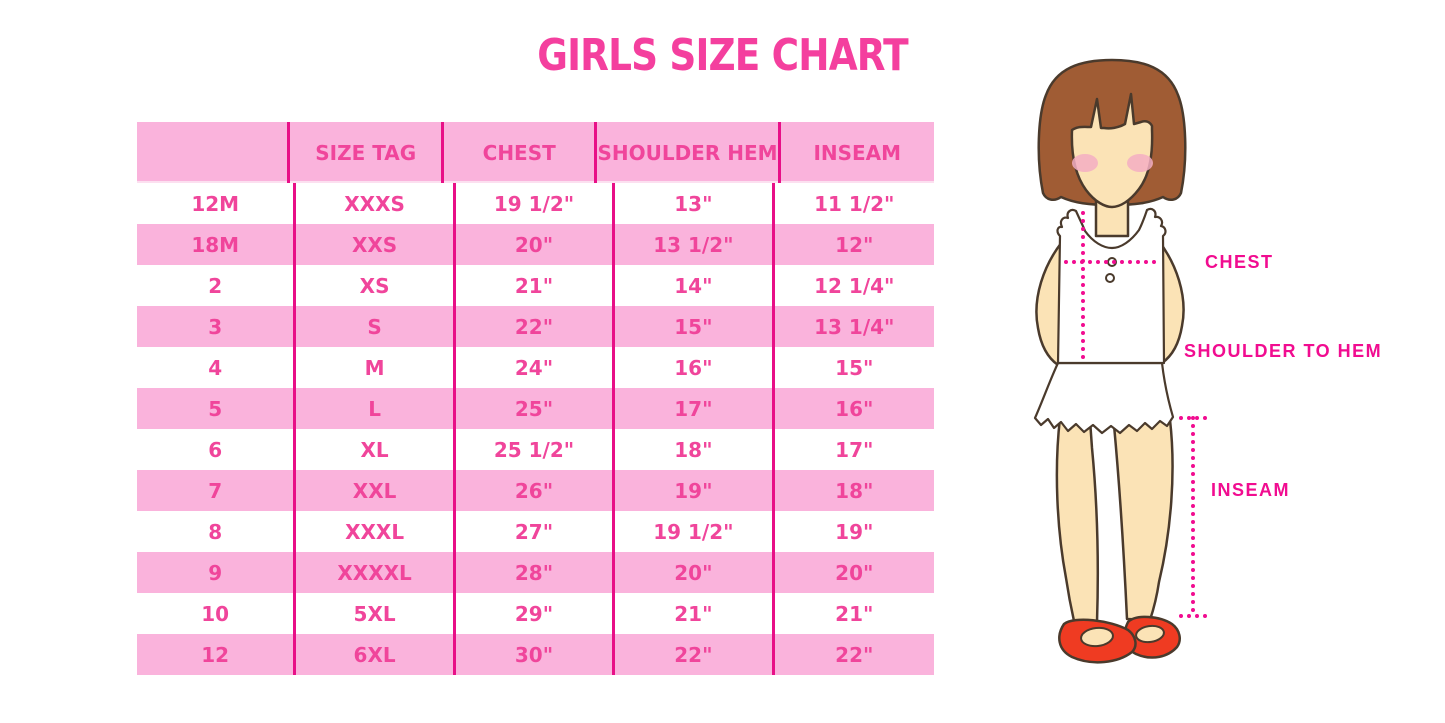 The height and width of the screenshot is (723, 1445). I want to click on table-row: 4 M 24" 16" 15", so click(535, 367).